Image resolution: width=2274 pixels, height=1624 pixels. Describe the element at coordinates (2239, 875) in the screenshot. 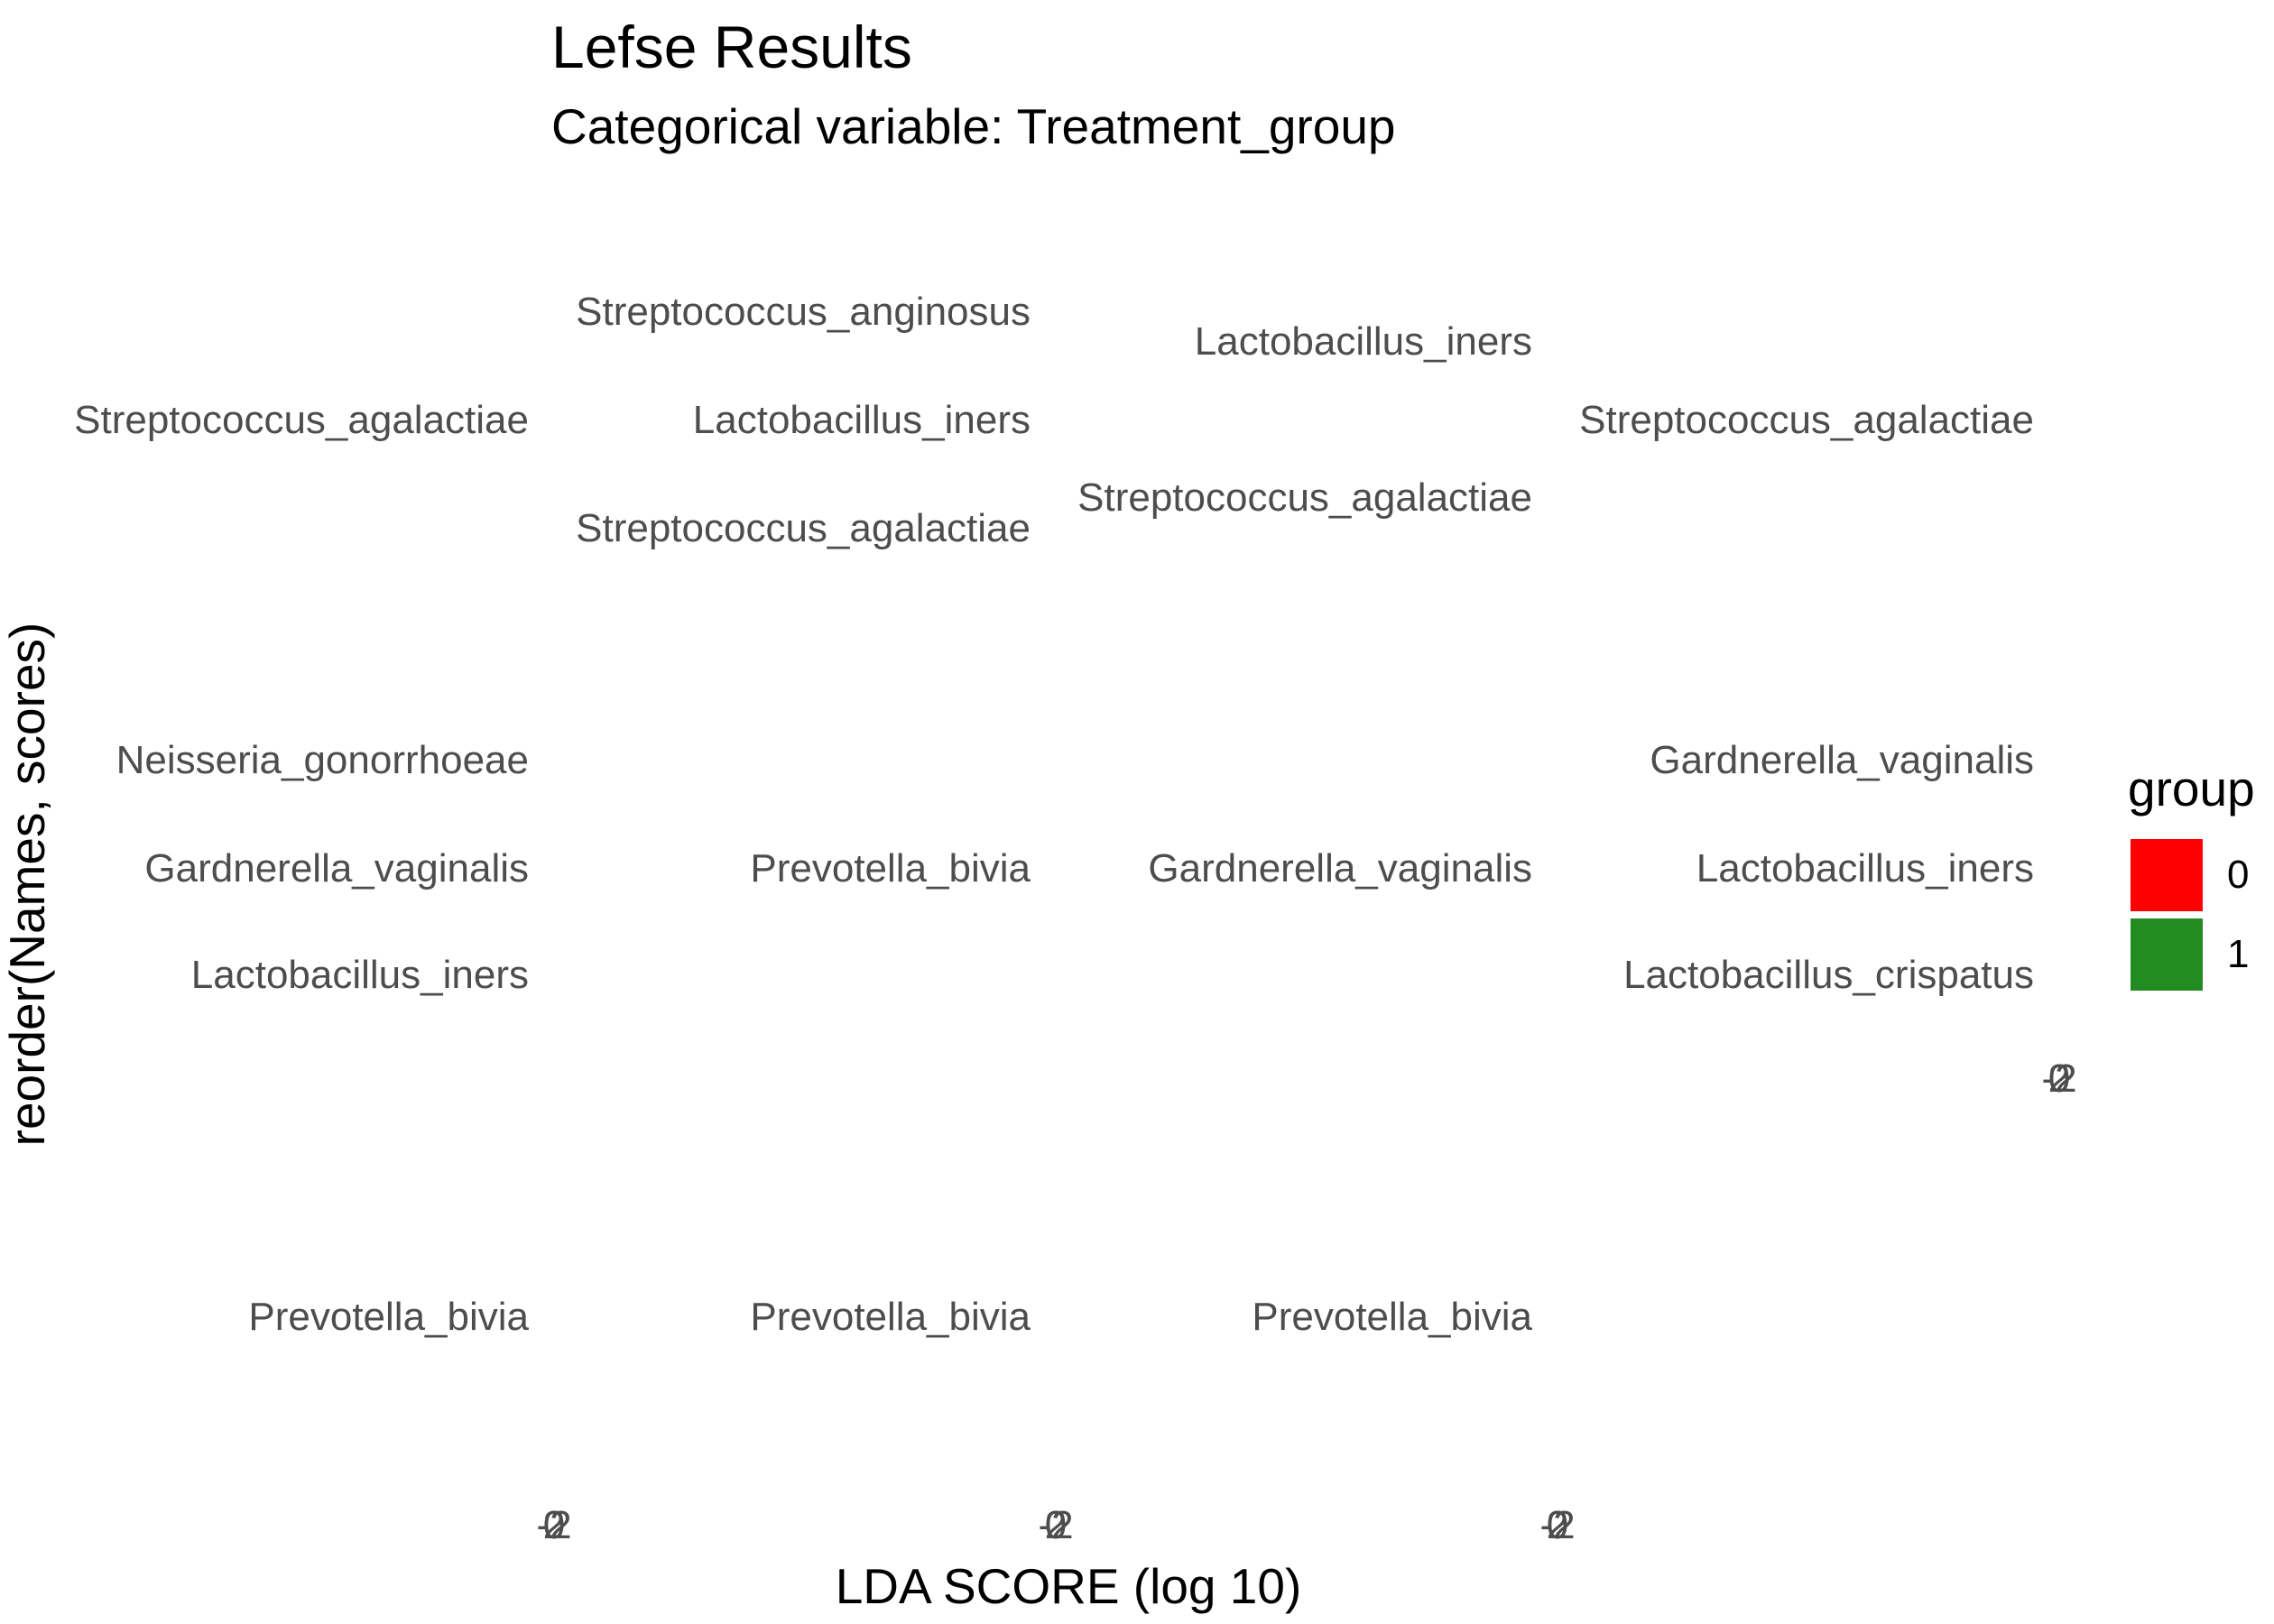

I see `legend-label-group-0: 0` at that location.